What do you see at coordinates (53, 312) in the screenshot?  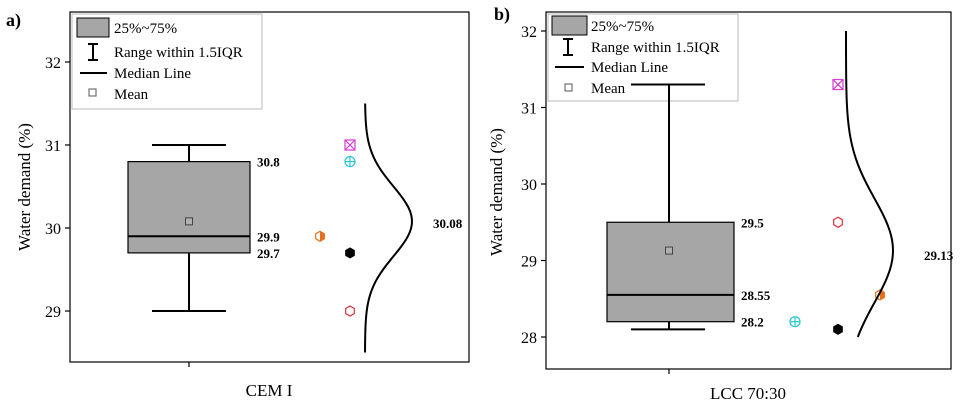 I see `panel-a-y-tick-label: 29` at bounding box center [53, 312].